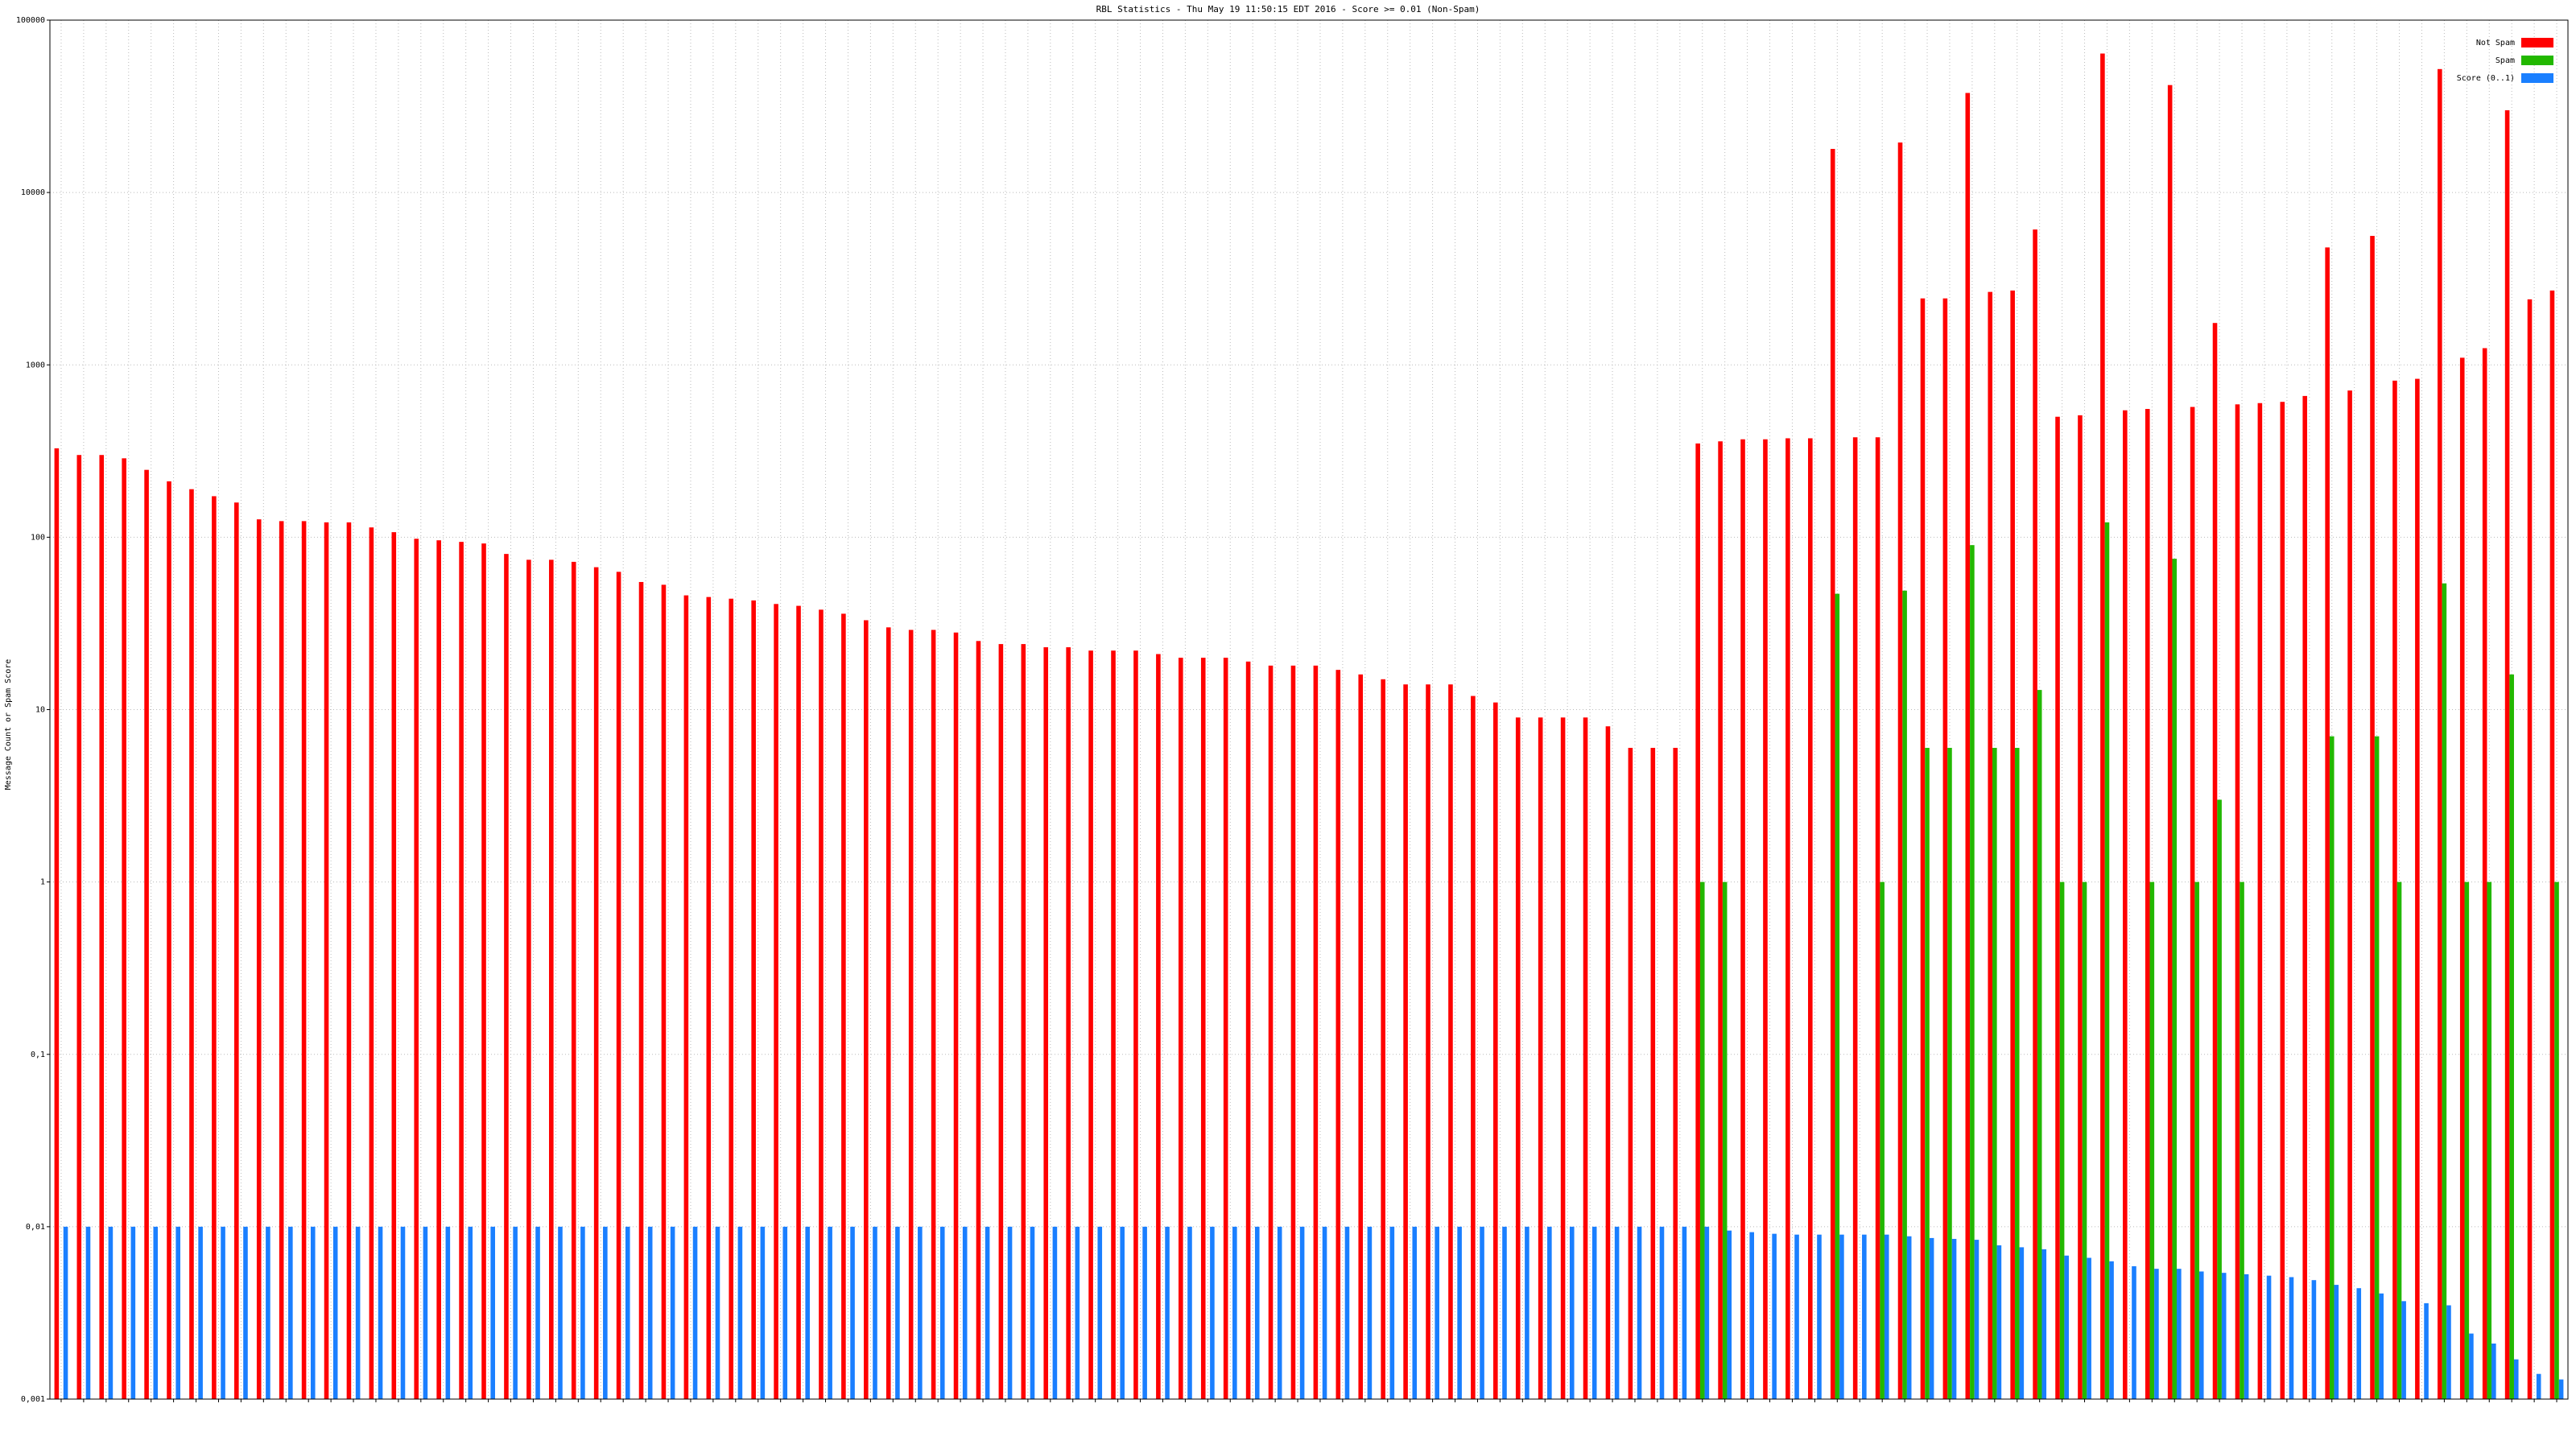 This screenshot has width=2576, height=1449. What do you see at coordinates (33, 192) in the screenshot?
I see `y-tick-label: 10000` at bounding box center [33, 192].